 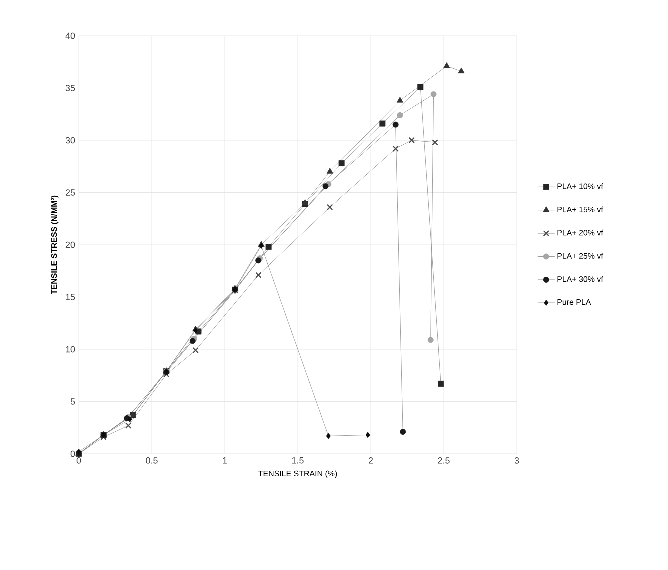 I want to click on x-tick-label: 1.5, so click(x=298, y=461).